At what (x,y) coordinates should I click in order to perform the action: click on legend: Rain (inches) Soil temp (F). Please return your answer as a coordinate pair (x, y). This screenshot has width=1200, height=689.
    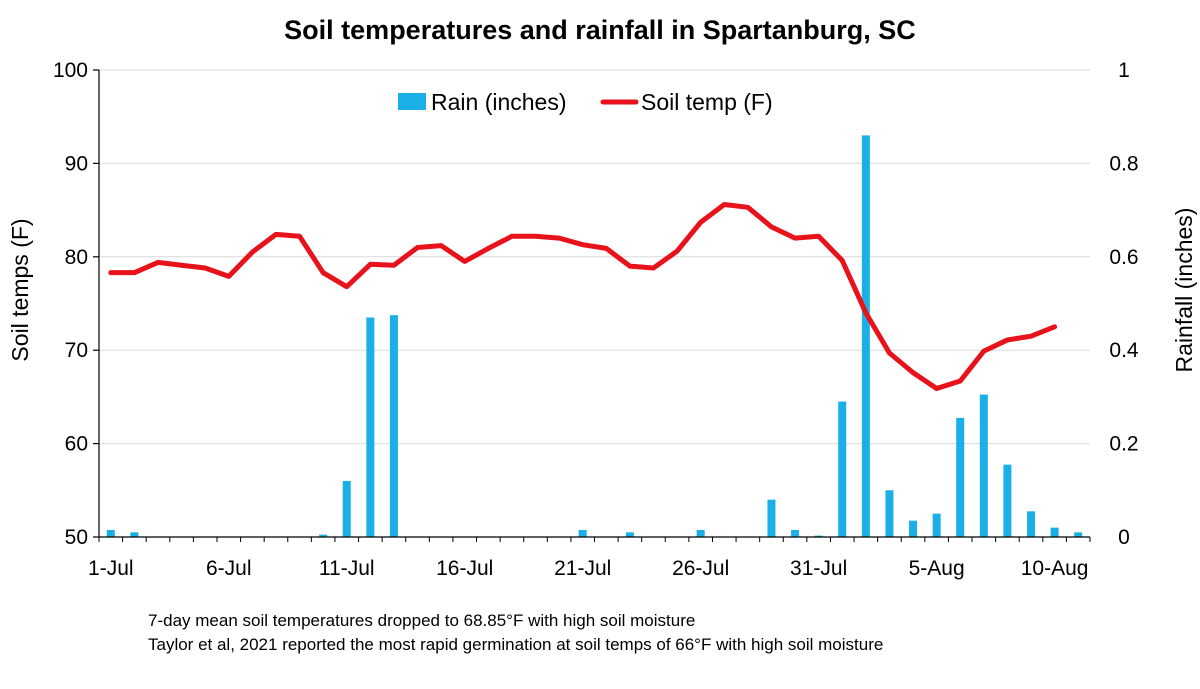
    Looking at the image, I should click on (585, 102).